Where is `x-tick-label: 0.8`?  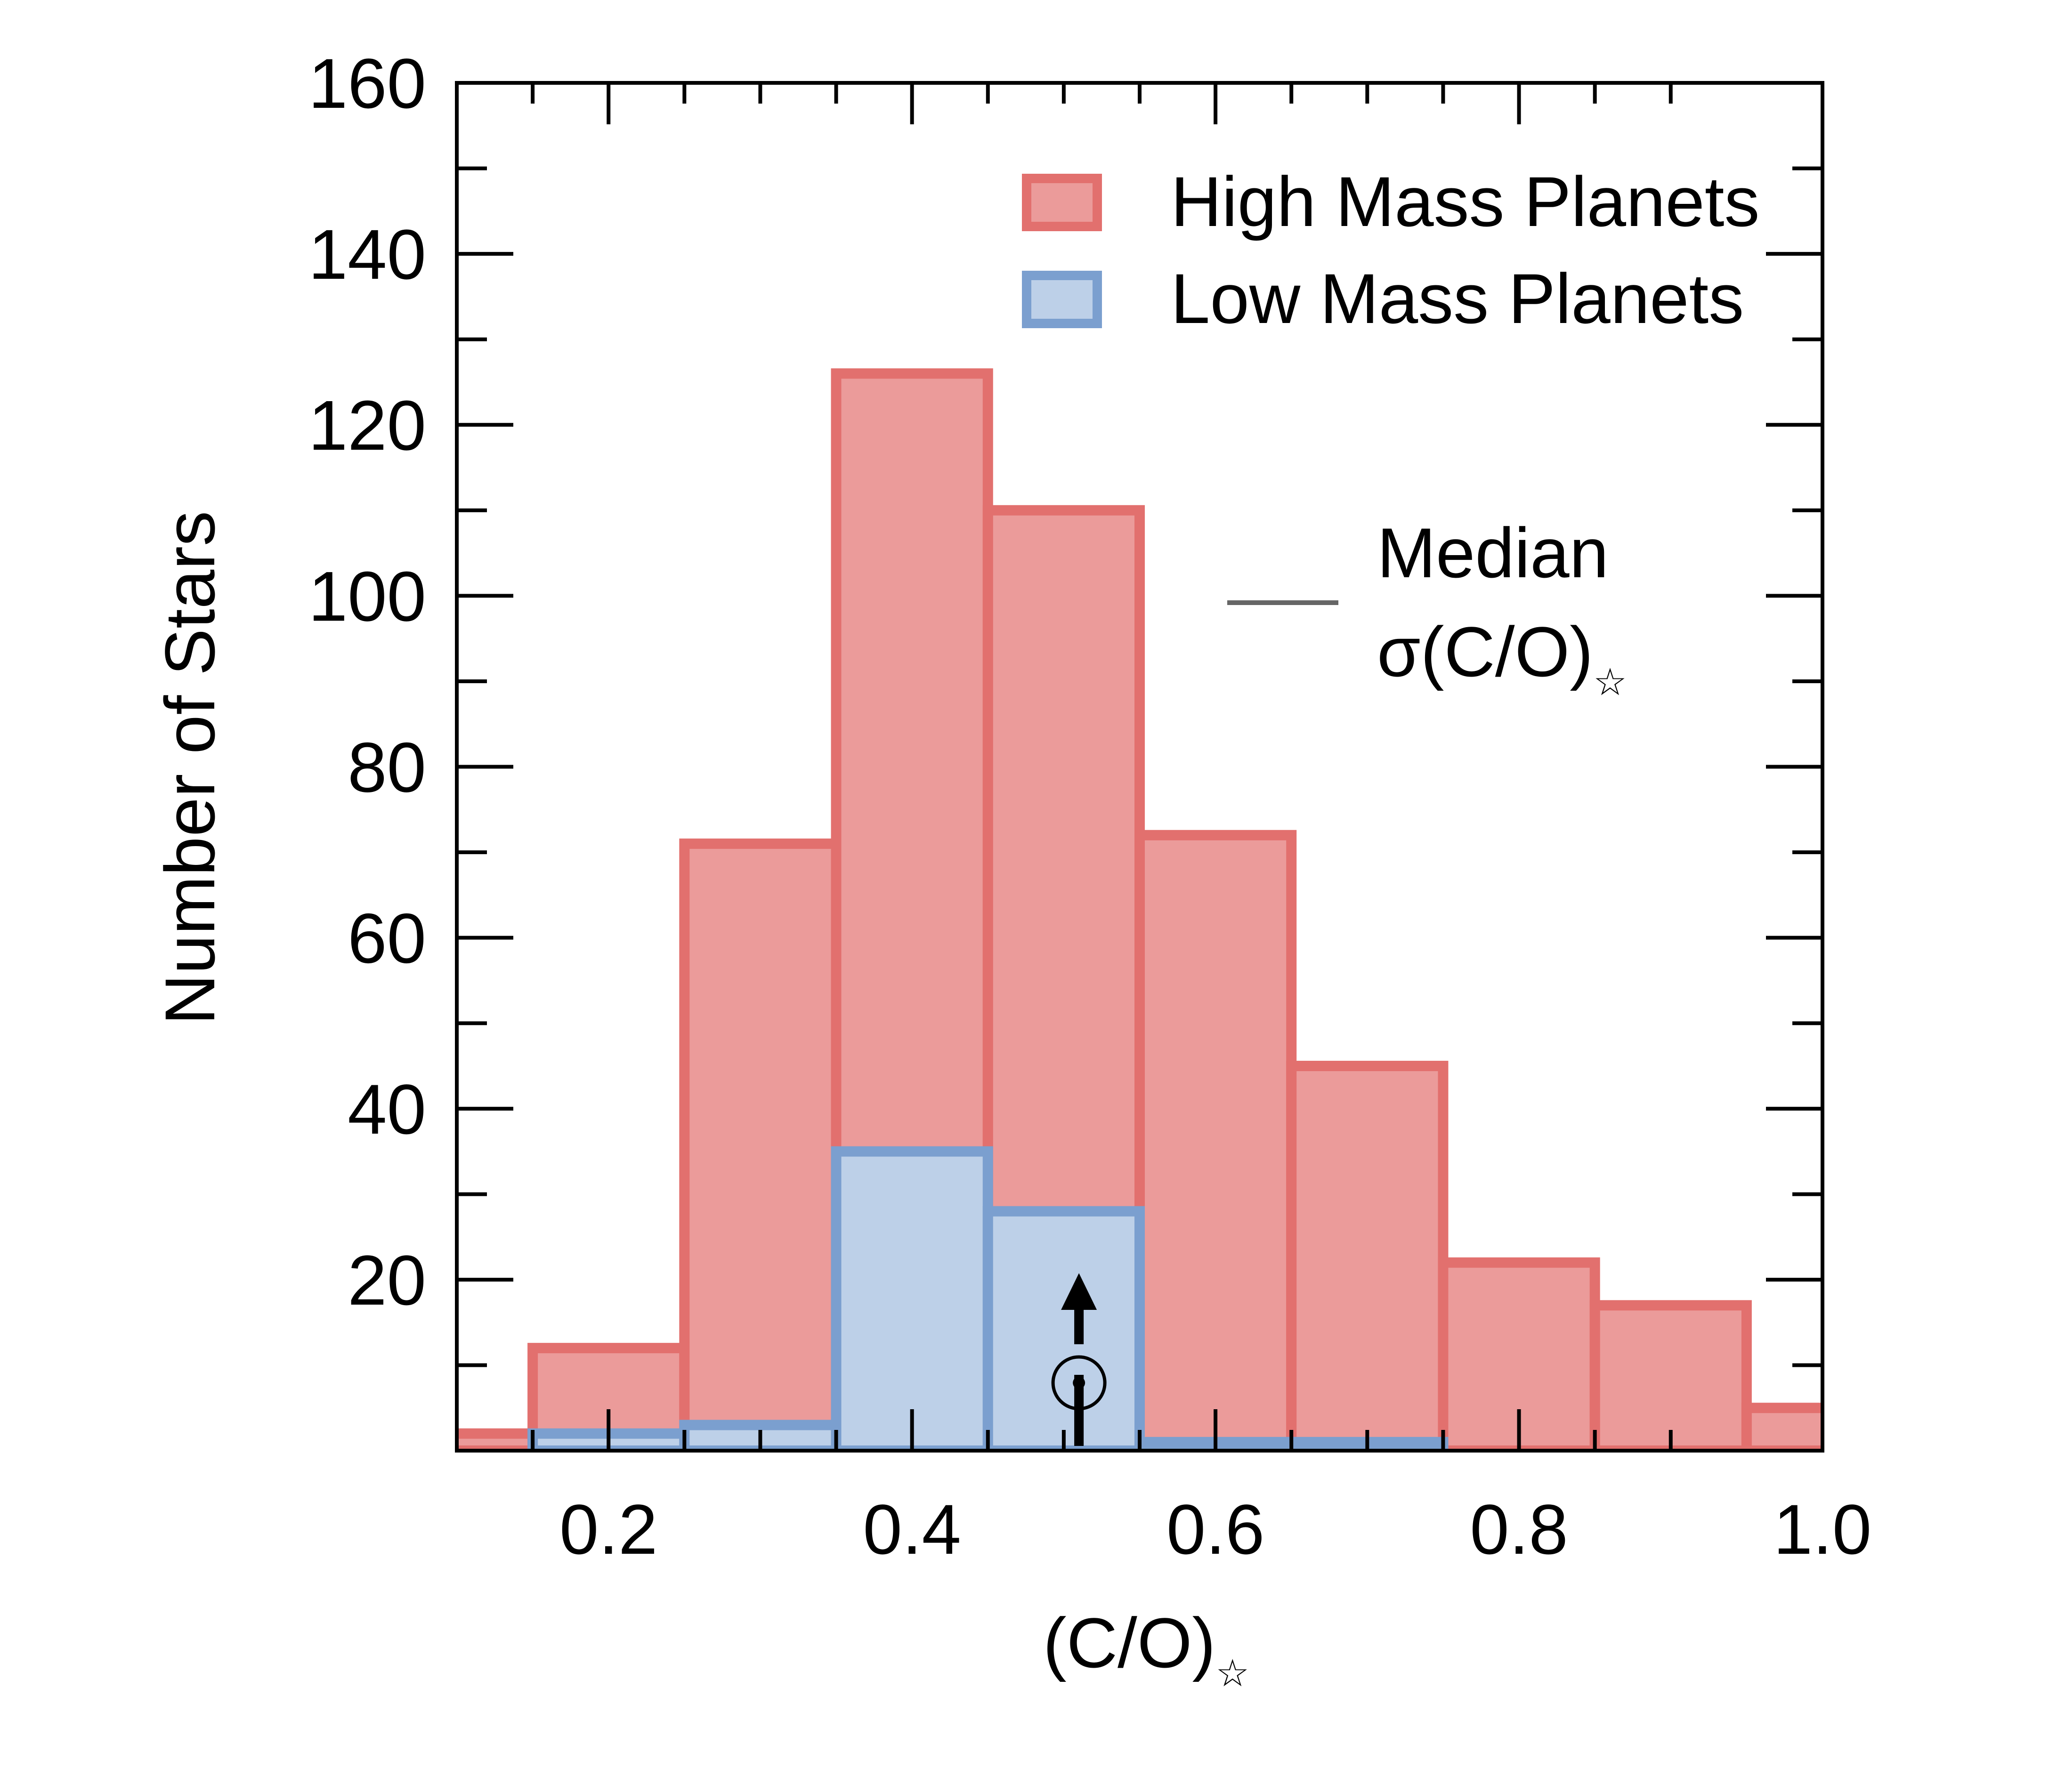 x-tick-label: 0.8 is located at coordinates (1519, 1529).